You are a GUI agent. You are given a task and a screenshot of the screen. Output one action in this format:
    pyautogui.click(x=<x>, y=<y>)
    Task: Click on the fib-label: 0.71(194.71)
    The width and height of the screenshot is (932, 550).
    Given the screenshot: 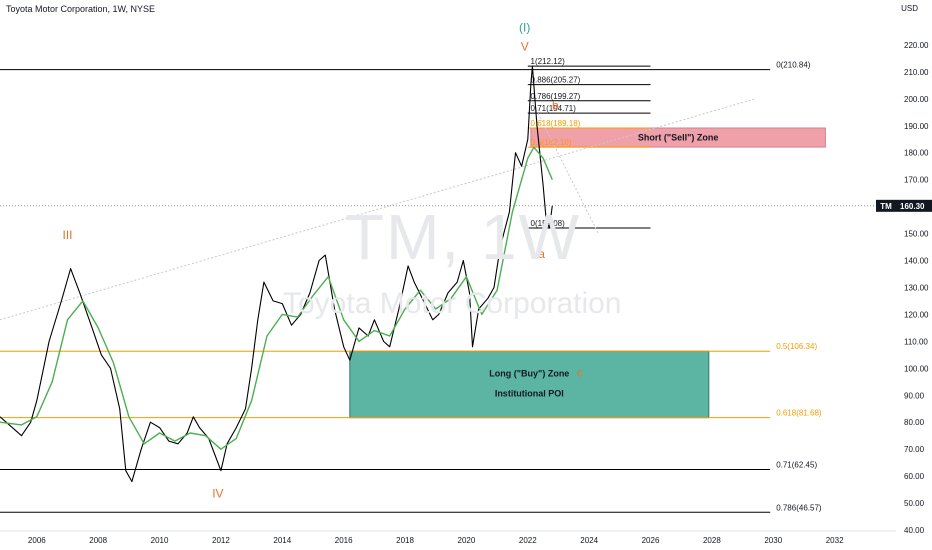 What is the action you would take?
    pyautogui.click(x=554, y=108)
    